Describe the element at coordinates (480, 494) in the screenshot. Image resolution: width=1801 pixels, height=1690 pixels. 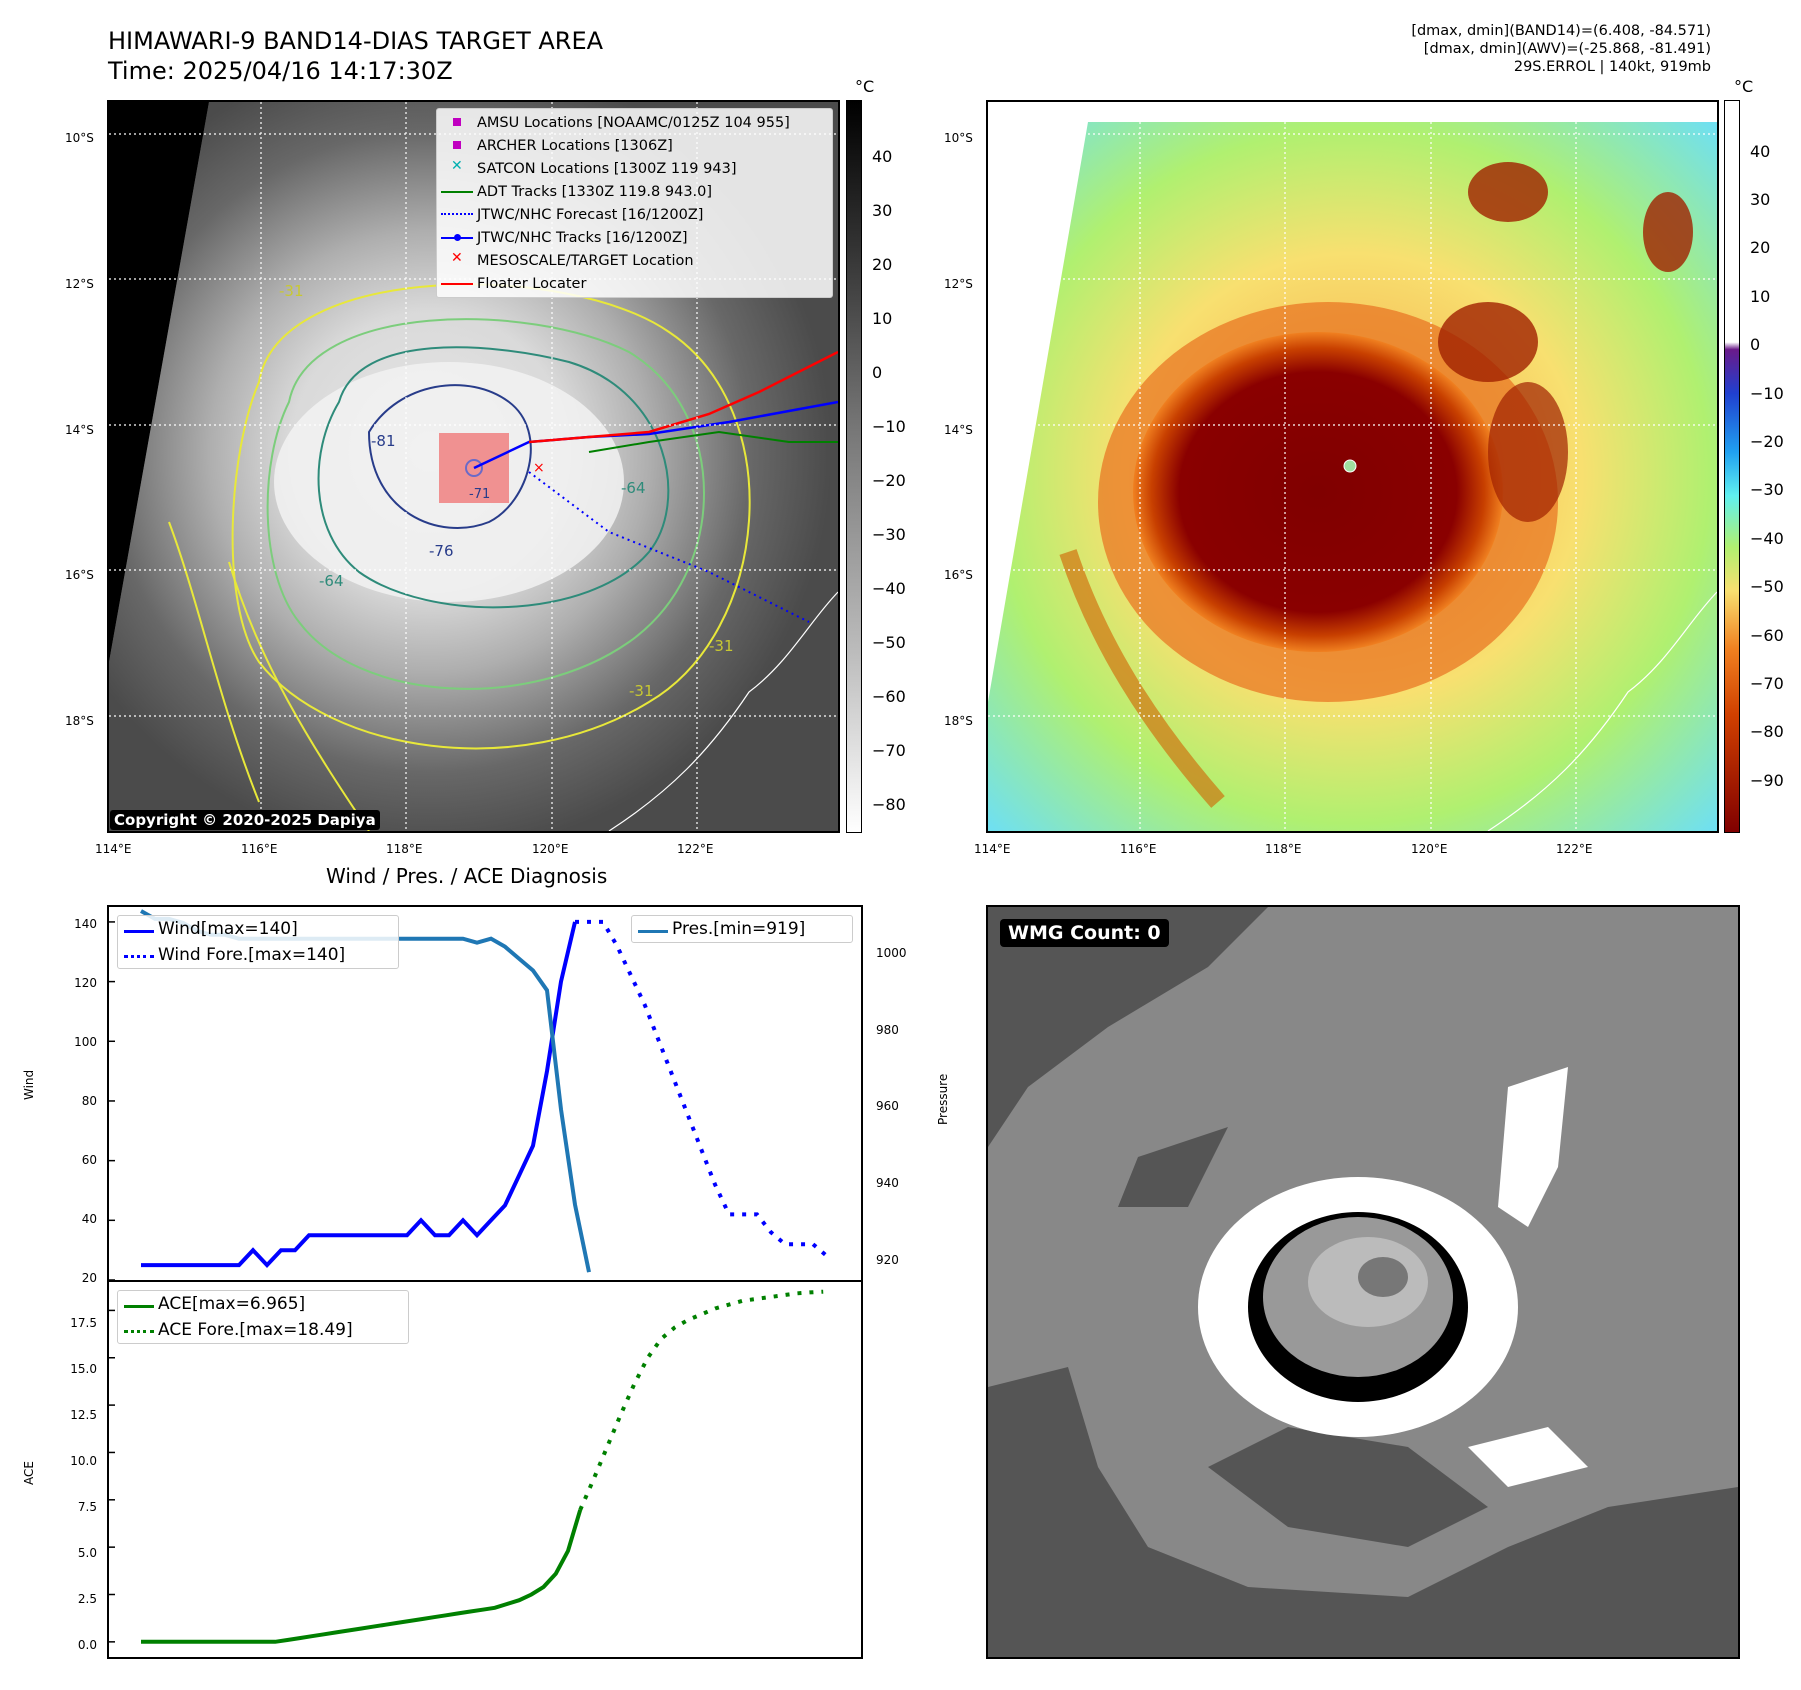
I see `contour-label: -71` at that location.